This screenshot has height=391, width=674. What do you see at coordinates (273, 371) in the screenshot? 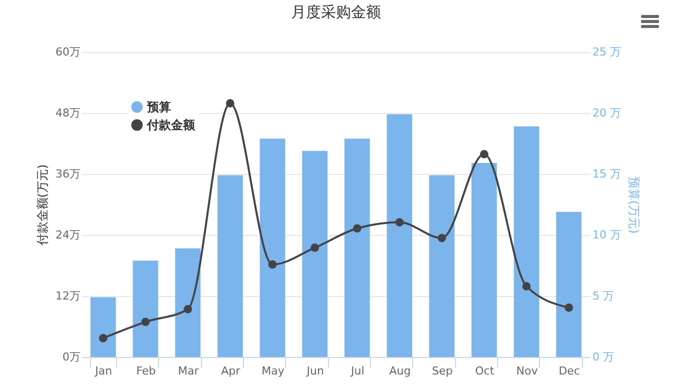
I see `x-tick-label: May` at bounding box center [273, 371].